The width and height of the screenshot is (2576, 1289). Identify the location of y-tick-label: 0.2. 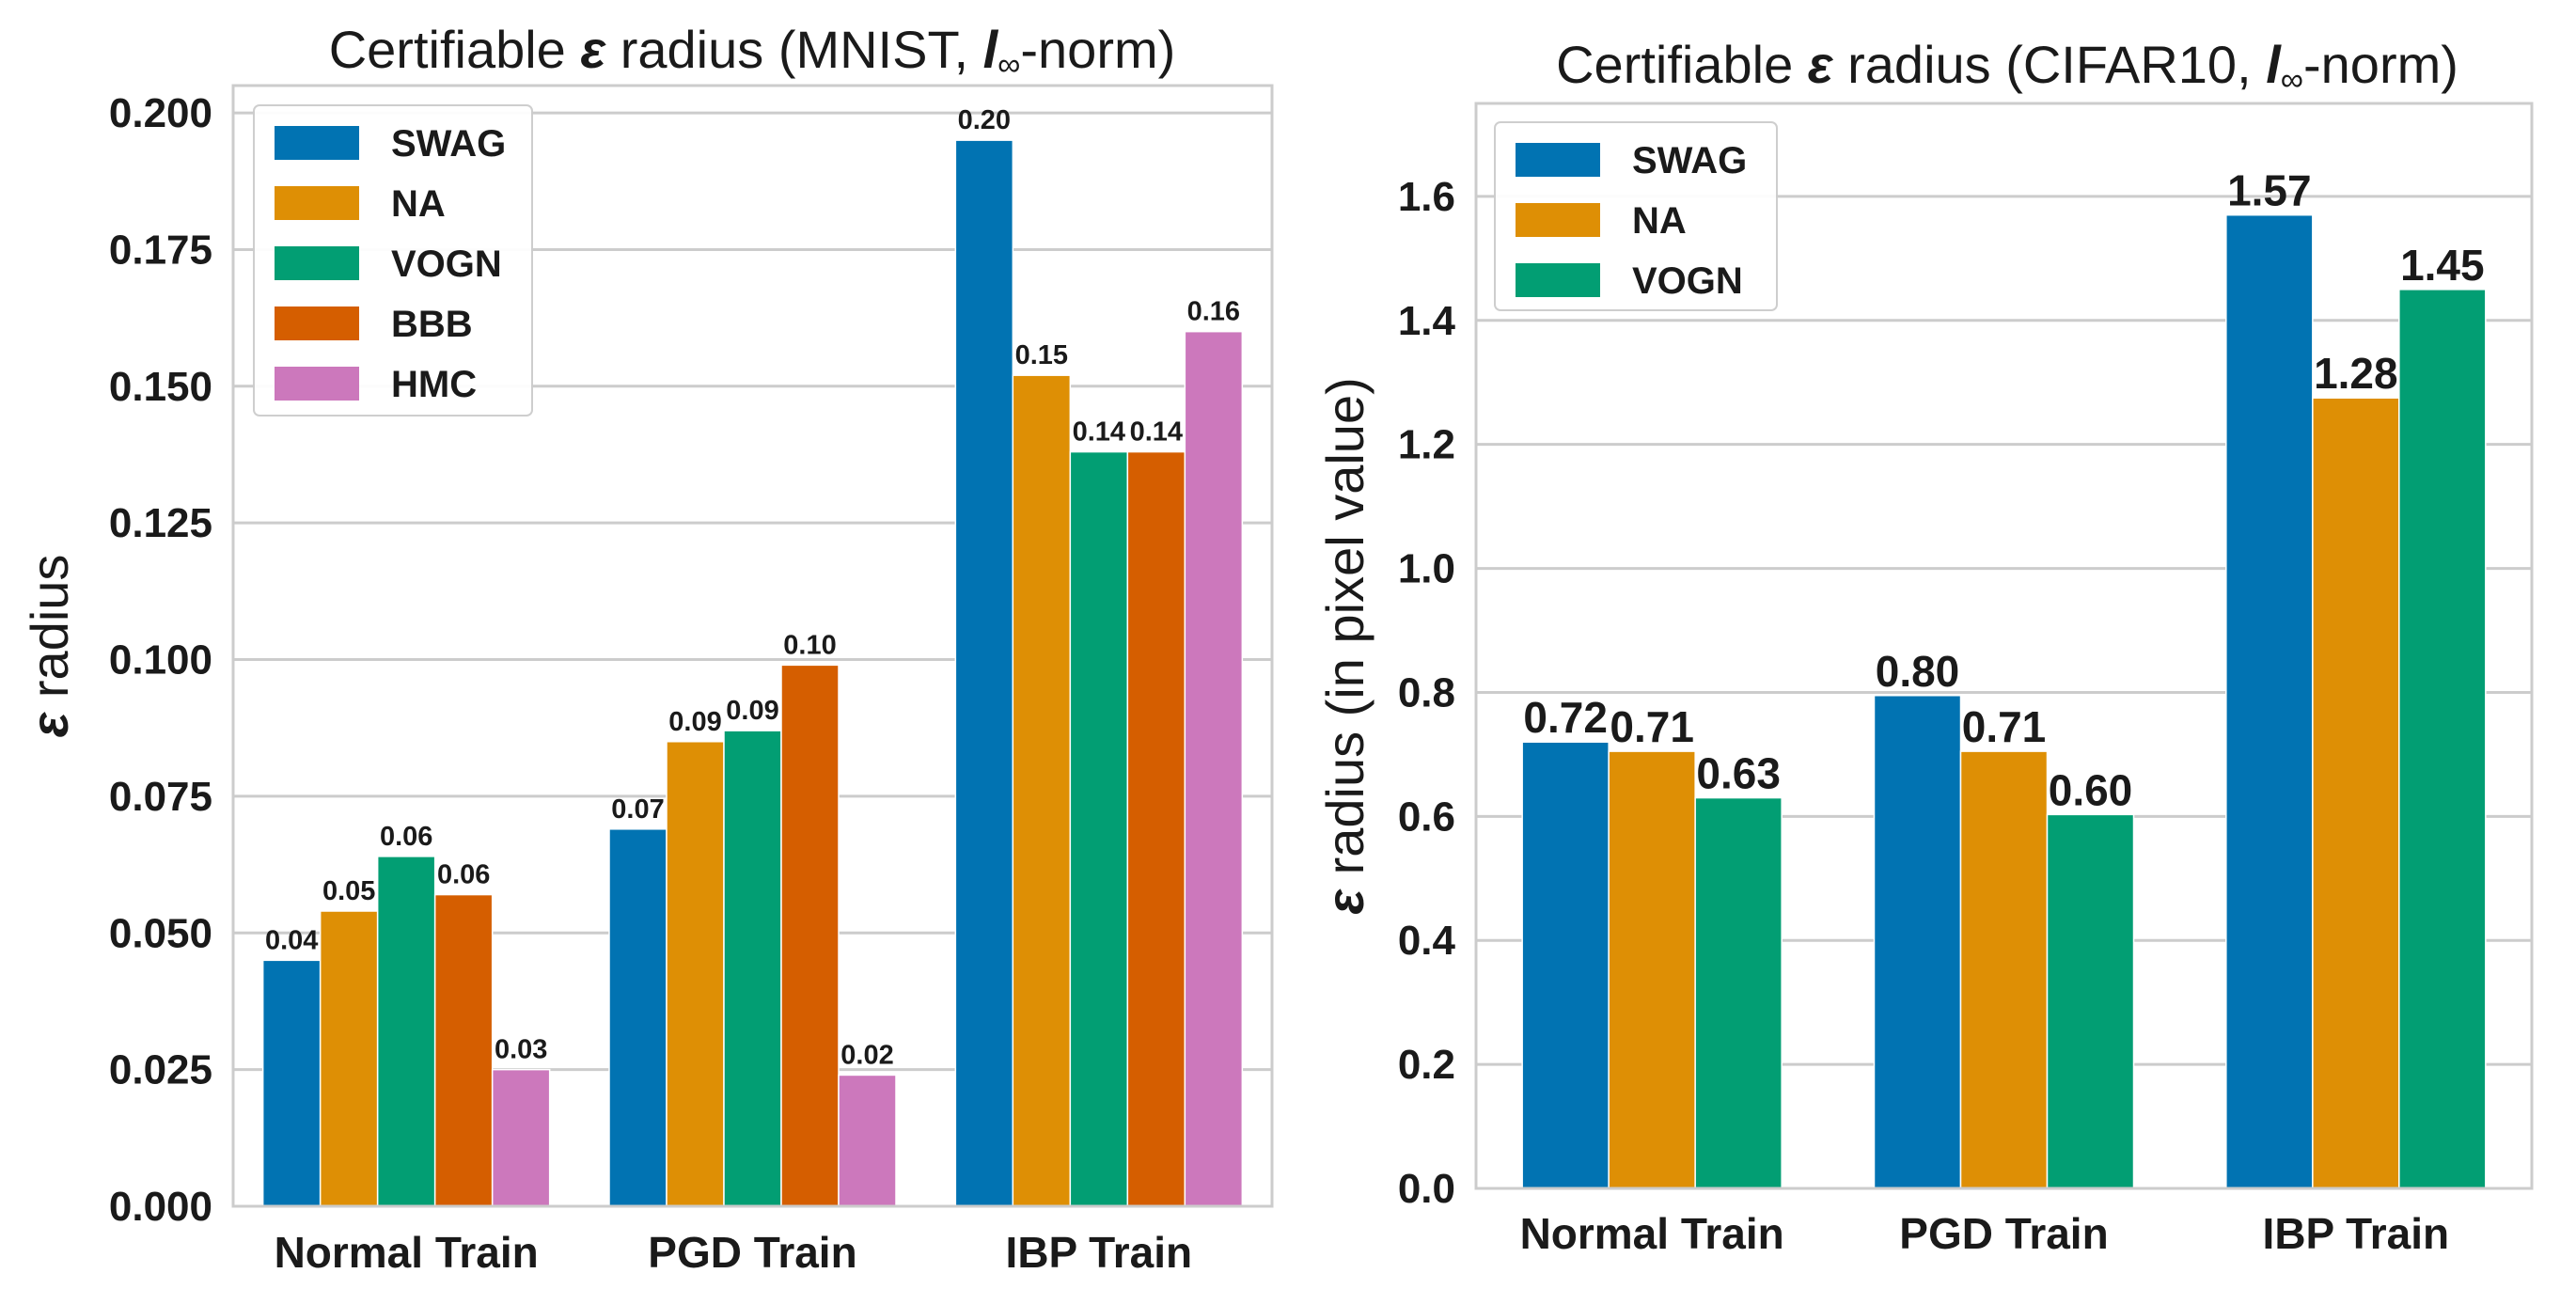
(1427, 1065).